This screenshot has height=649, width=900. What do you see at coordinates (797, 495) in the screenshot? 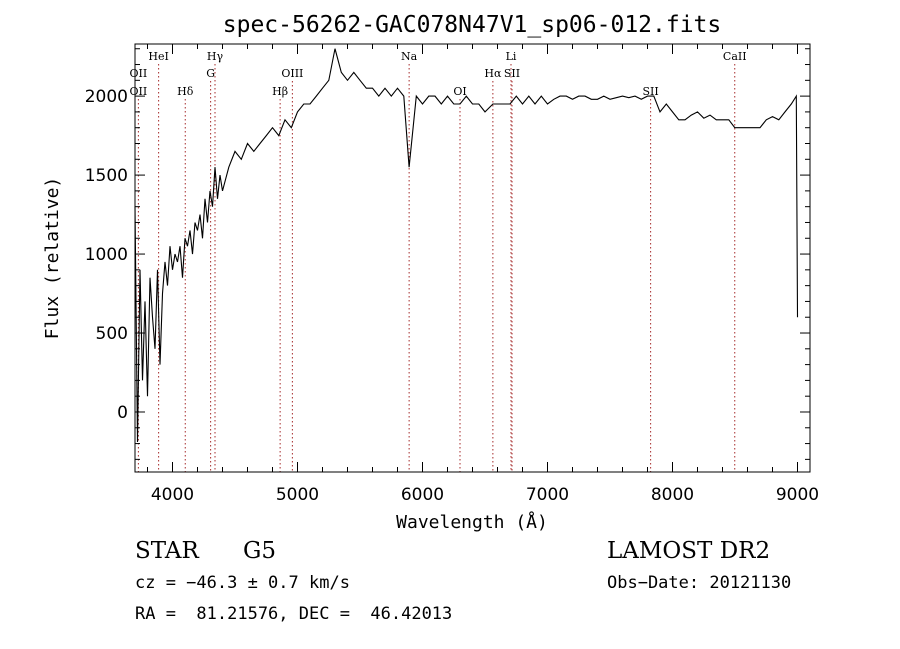
I see `x-tick-label-5: 9000` at bounding box center [797, 495].